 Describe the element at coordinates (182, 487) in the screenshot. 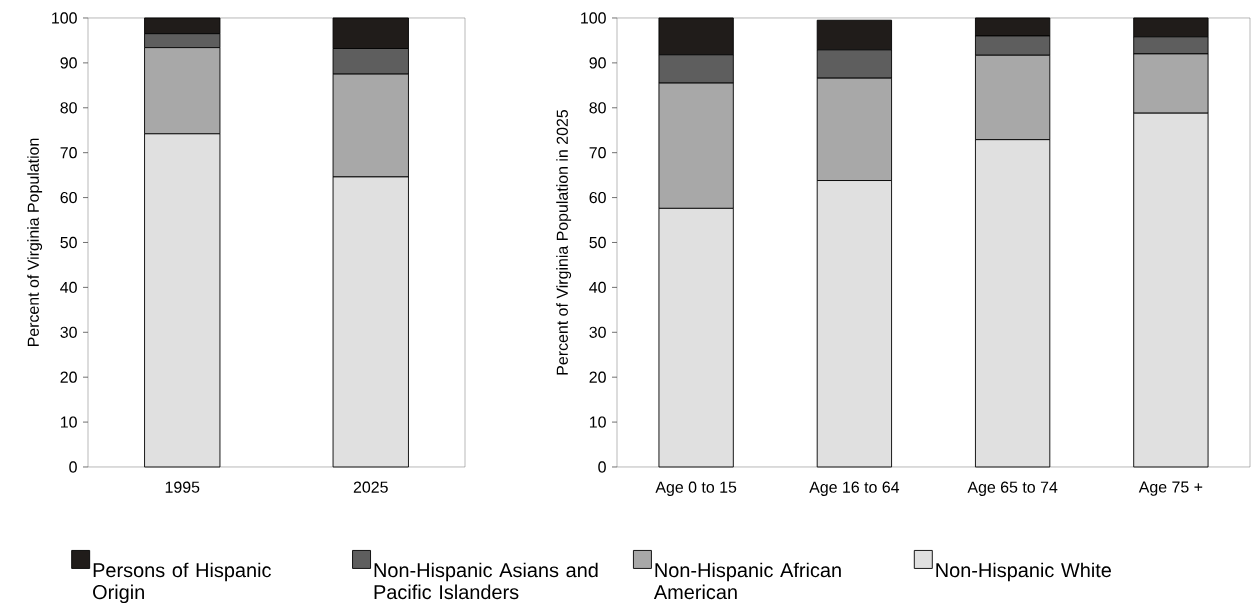

I see `x-tick-label: 1995` at that location.